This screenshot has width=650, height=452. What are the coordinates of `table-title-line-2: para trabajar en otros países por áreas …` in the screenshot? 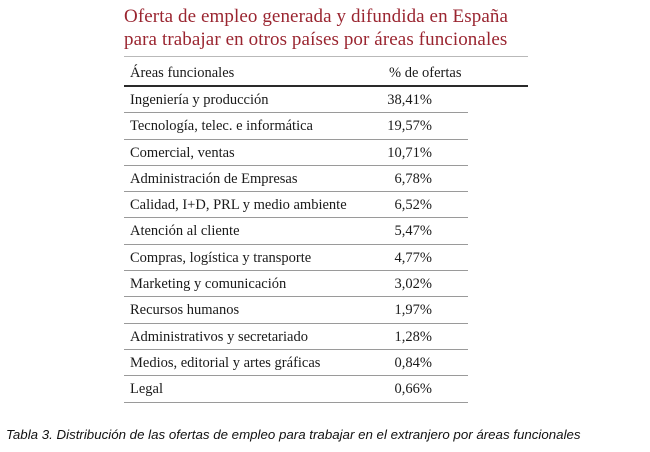 It's located at (316, 39).